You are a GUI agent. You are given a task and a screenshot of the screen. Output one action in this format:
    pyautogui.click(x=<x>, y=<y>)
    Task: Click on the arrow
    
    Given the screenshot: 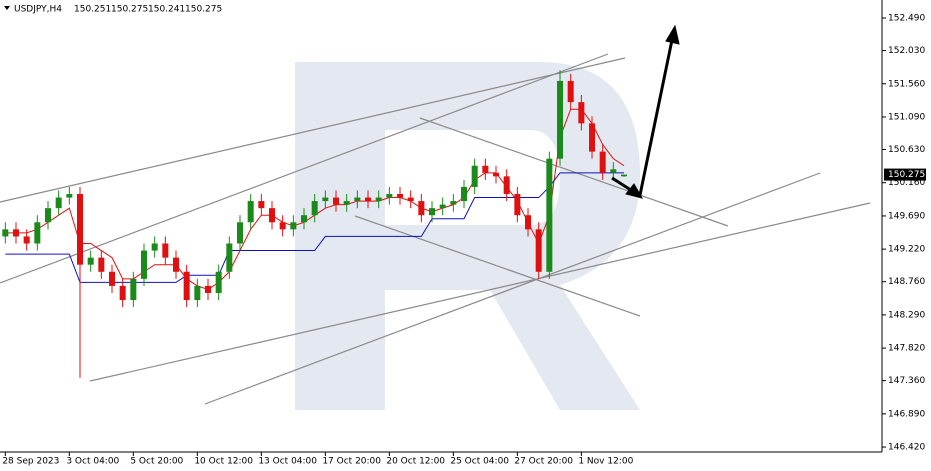 What is the action you would take?
    pyautogui.click(x=656, y=117)
    